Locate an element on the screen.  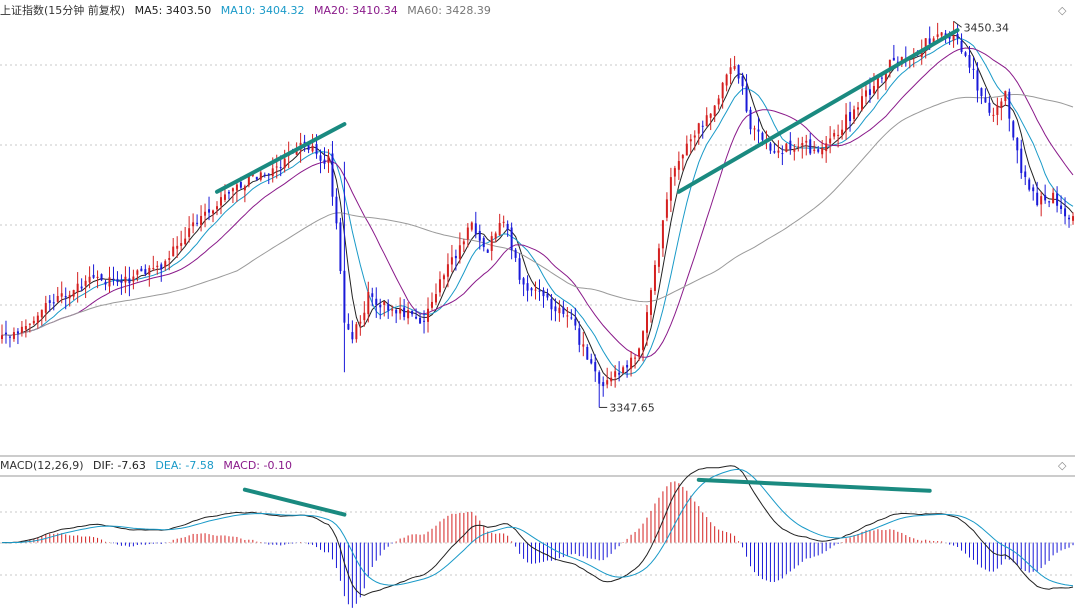
ma20-legend: MA20: 3410.34 is located at coordinates (356, 10).